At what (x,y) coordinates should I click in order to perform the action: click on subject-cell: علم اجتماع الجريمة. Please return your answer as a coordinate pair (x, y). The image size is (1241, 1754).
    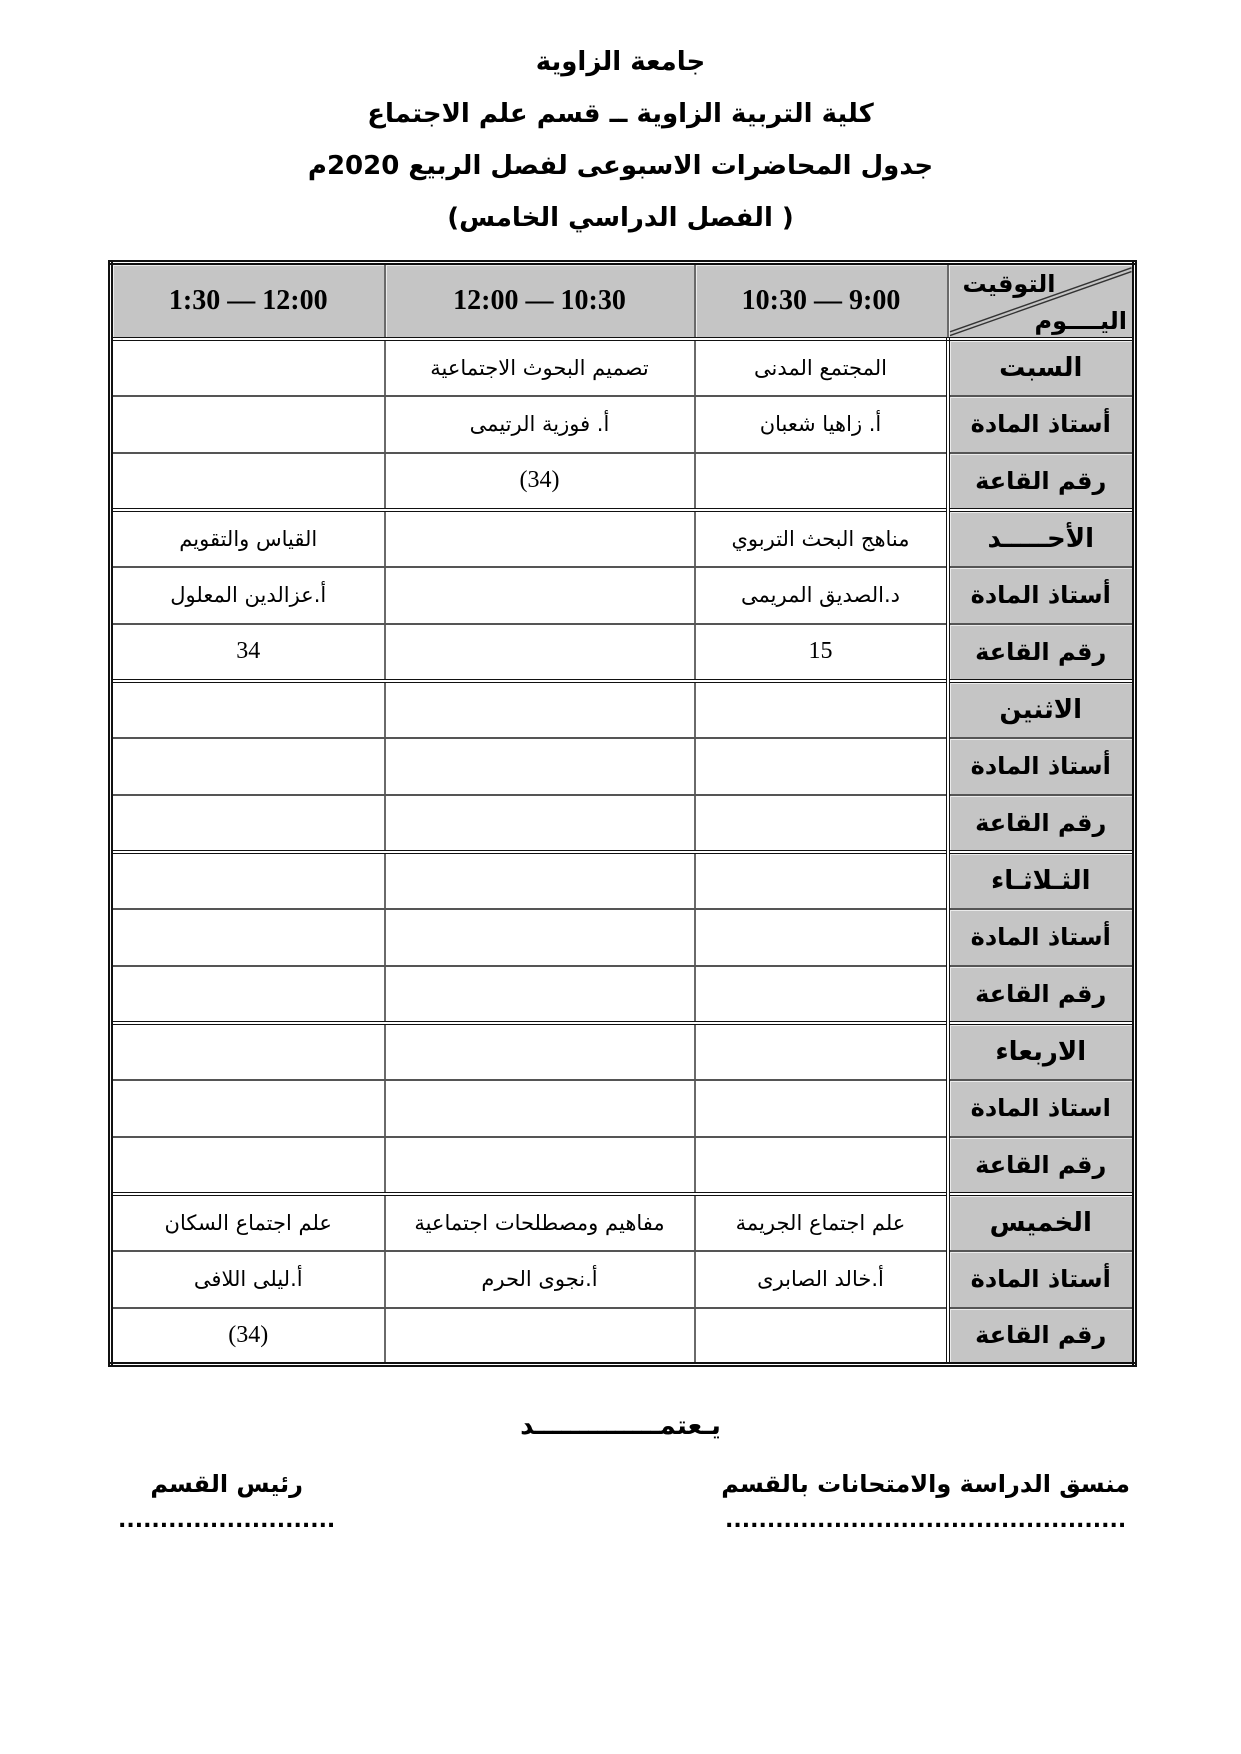
    Looking at the image, I should click on (821, 1221).